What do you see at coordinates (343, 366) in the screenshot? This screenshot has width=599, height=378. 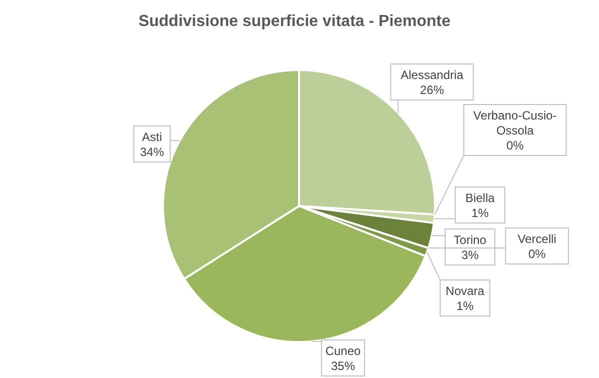 I see `data-label: 35%` at bounding box center [343, 366].